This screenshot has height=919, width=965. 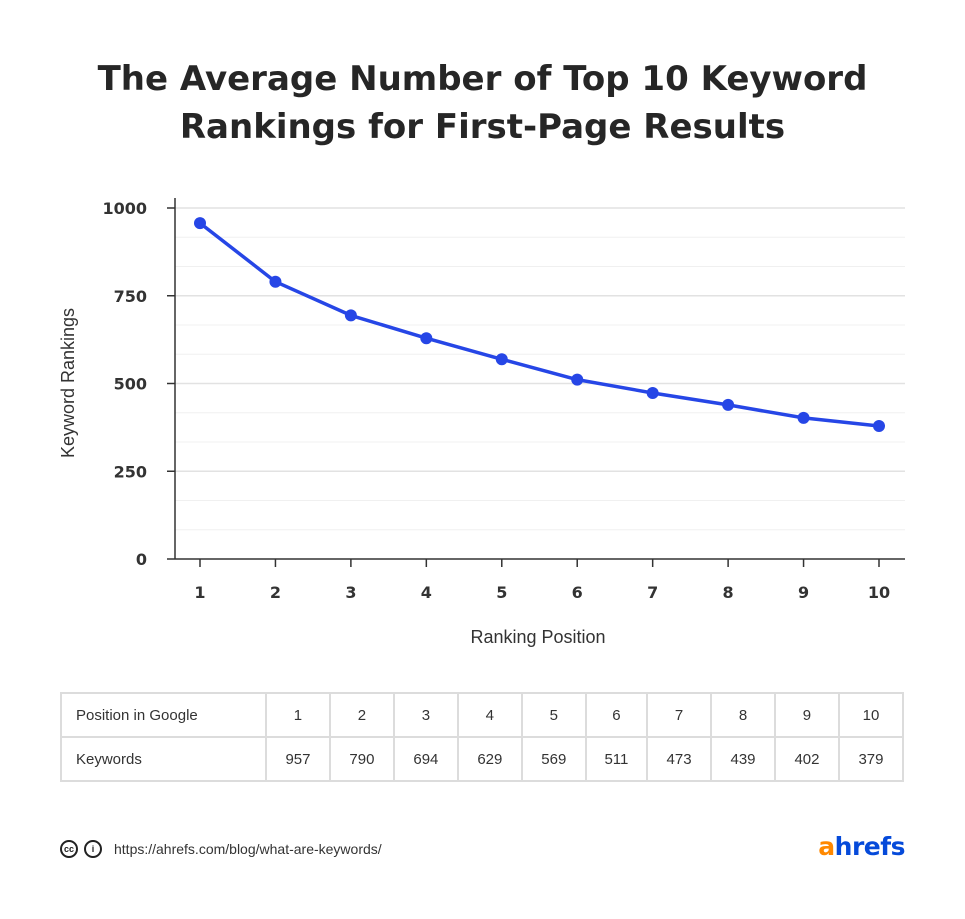 I want to click on y-tick-label: 750, so click(x=130, y=296).